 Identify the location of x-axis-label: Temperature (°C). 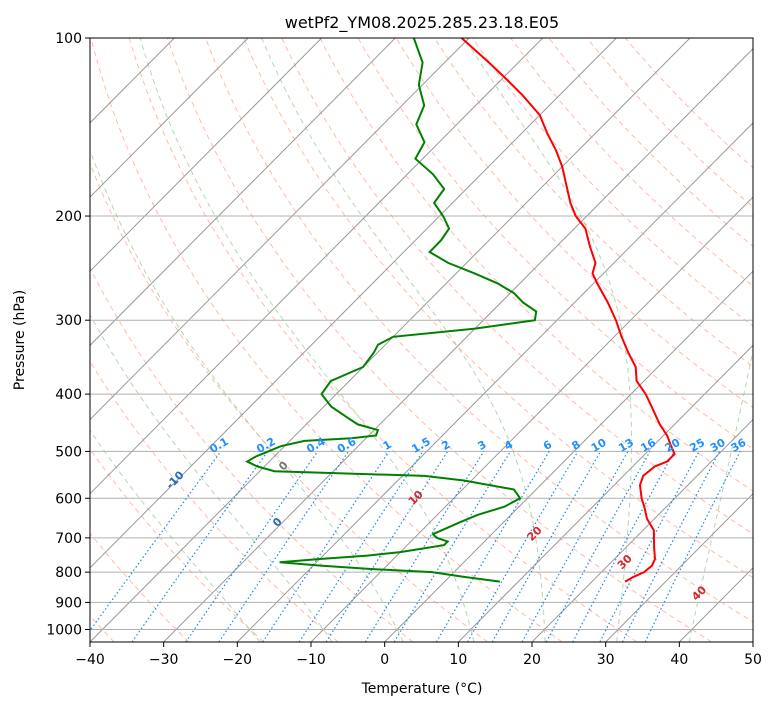
(422, 689).